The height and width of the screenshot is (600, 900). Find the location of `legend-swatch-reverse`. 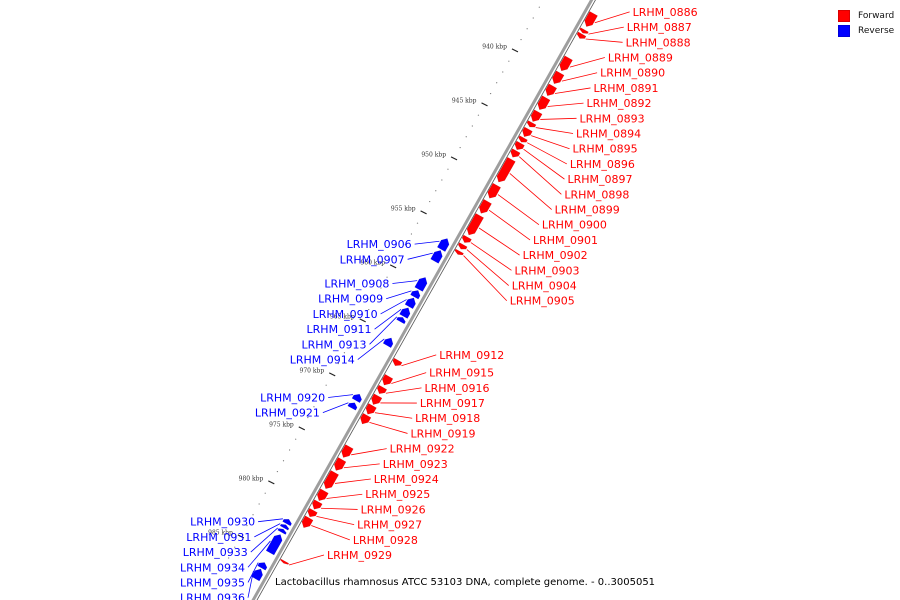

legend-swatch-reverse is located at coordinates (844, 30).